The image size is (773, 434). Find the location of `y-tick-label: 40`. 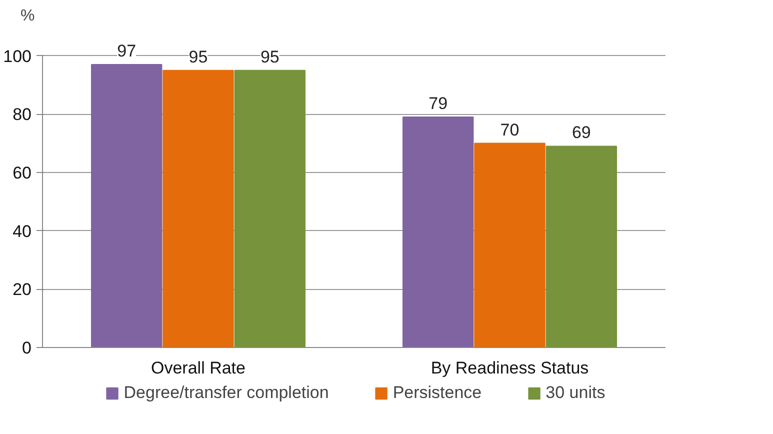

y-tick-label: 40 is located at coordinates (22, 231).